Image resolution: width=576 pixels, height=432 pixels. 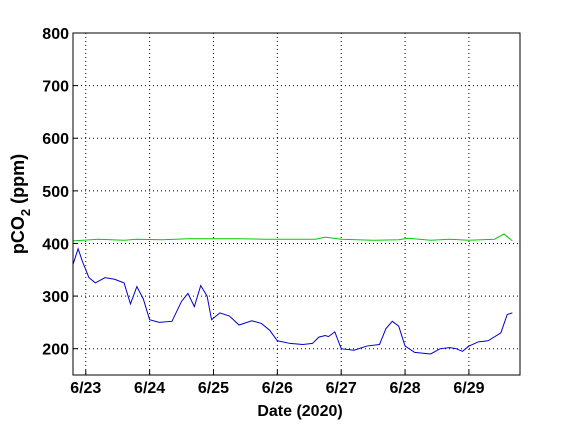 What do you see at coordinates (55, 34) in the screenshot?
I see `y-tick-label: 800` at bounding box center [55, 34].